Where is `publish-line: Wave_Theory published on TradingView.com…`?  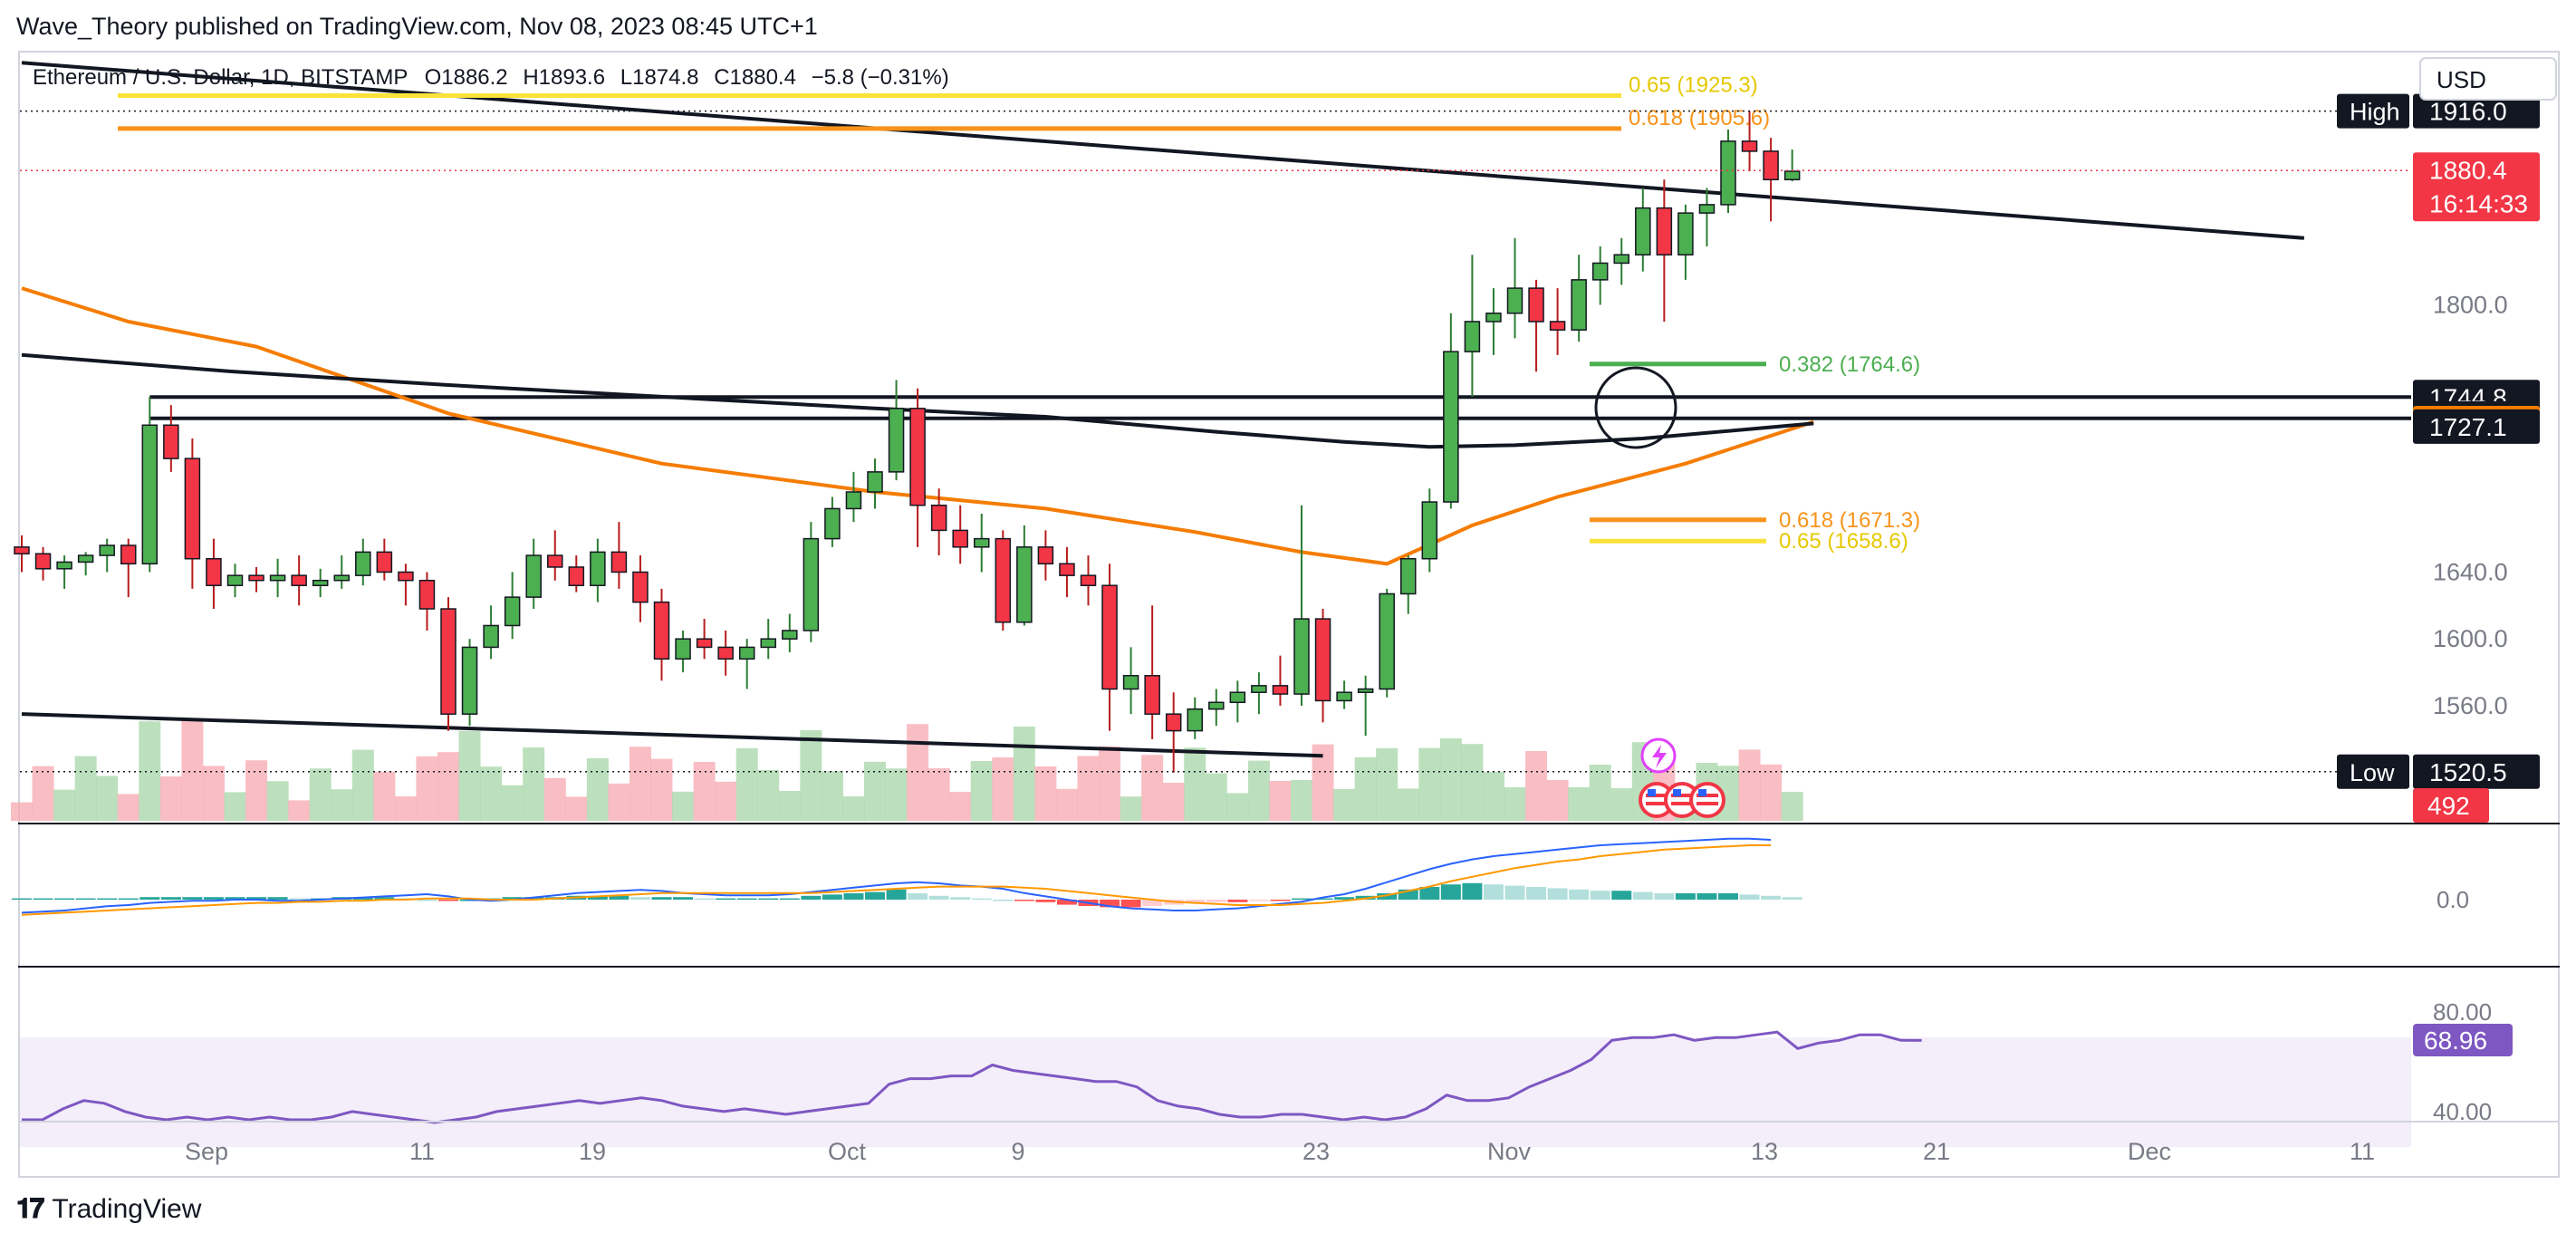 publish-line: Wave_Theory published on TradingView.com… is located at coordinates (417, 26).